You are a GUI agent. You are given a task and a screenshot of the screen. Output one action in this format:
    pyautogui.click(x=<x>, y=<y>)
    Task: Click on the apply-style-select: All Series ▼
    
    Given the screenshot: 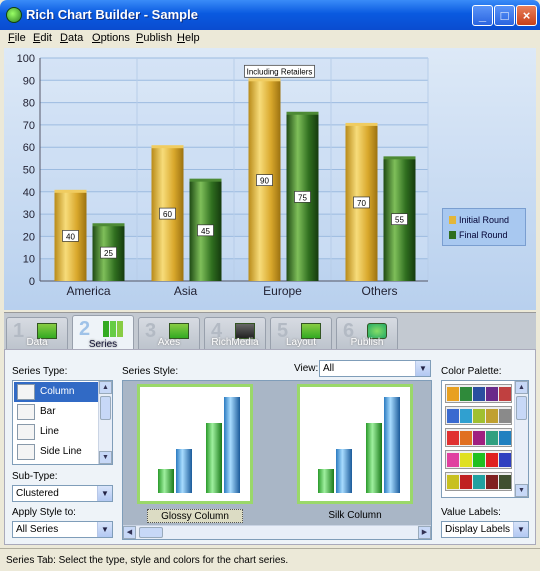 What is the action you would take?
    pyautogui.click(x=62, y=529)
    